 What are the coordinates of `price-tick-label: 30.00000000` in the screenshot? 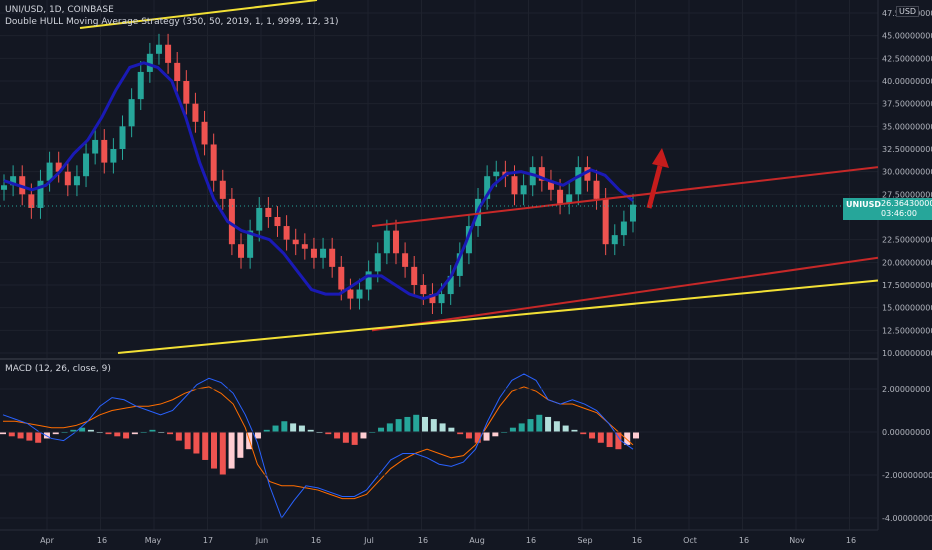 It's located at (907, 172).